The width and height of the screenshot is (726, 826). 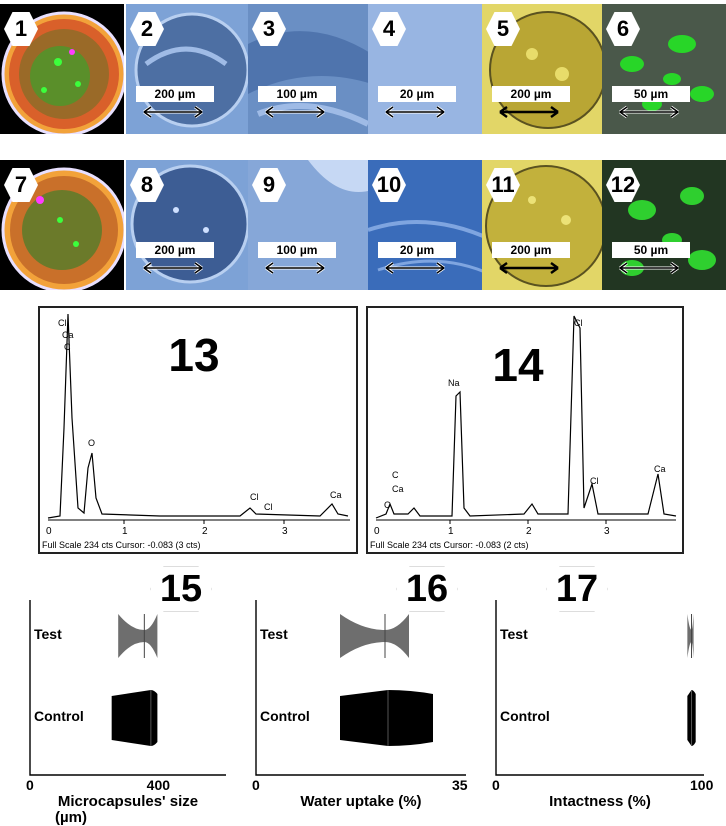 I want to click on peak-label: Na, so click(x=454, y=383).